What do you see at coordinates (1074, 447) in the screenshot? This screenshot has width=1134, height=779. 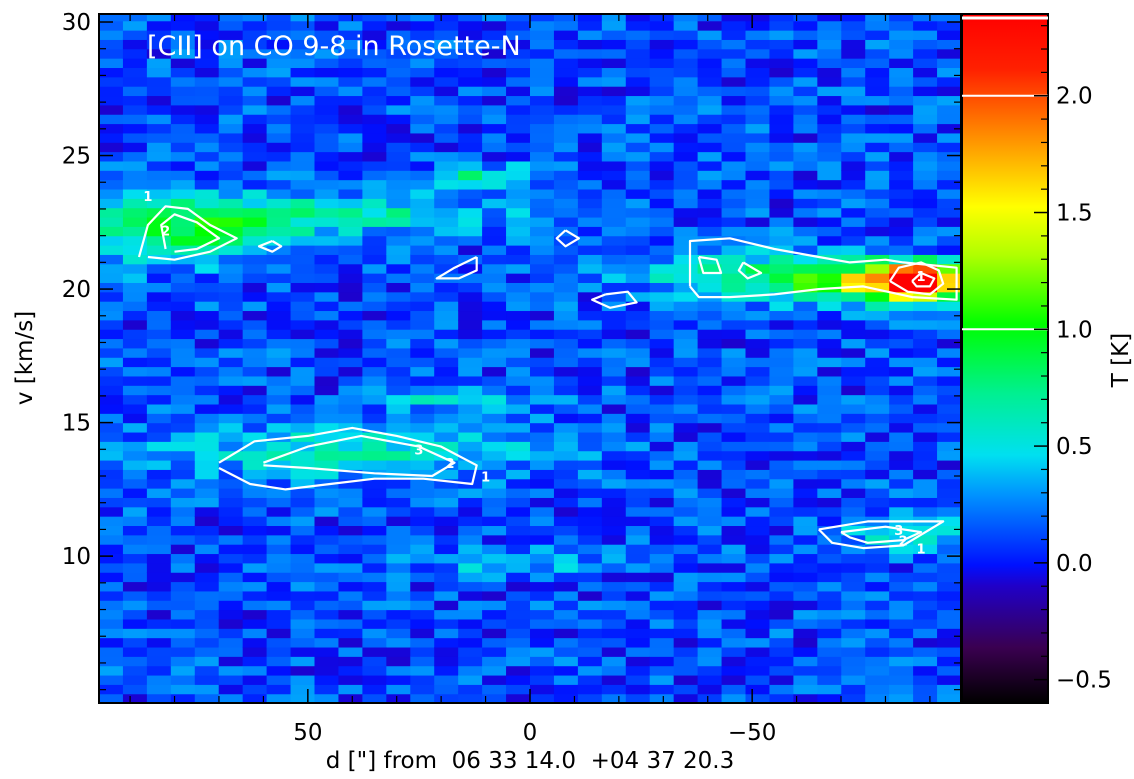 I see `colorbar-tick-label: 0.5` at bounding box center [1074, 447].